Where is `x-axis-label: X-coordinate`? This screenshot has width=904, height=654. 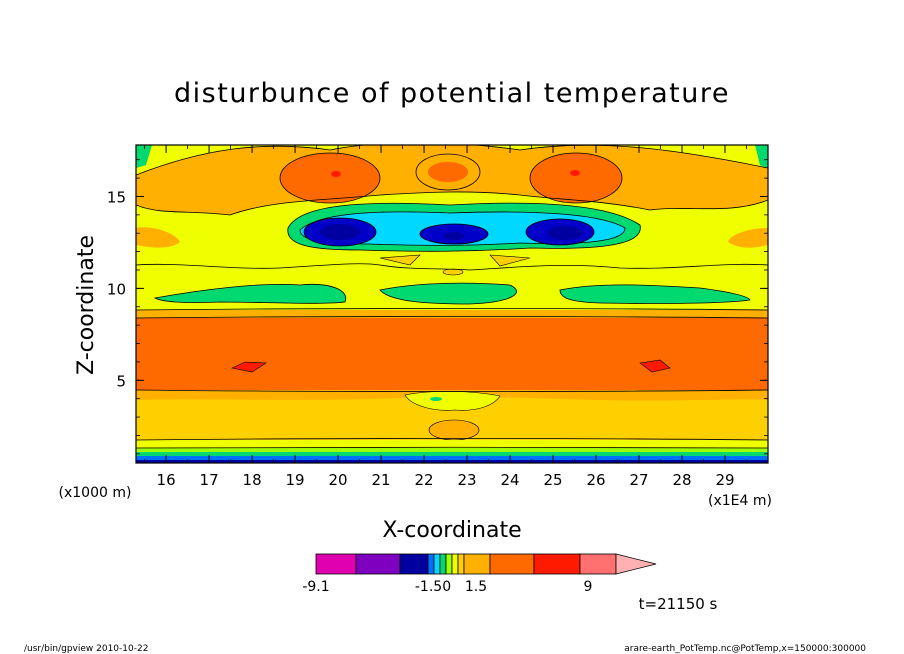 x-axis-label: X-coordinate is located at coordinates (451, 530).